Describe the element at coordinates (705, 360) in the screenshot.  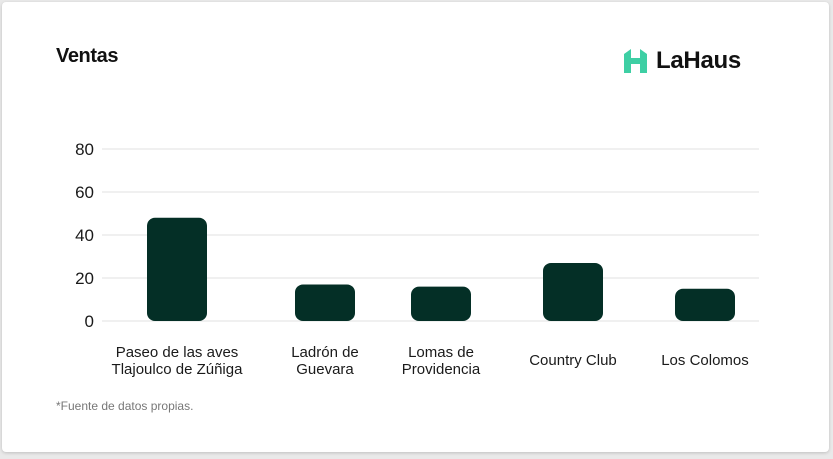
I see `x-tick-label: Los Colomos` at that location.